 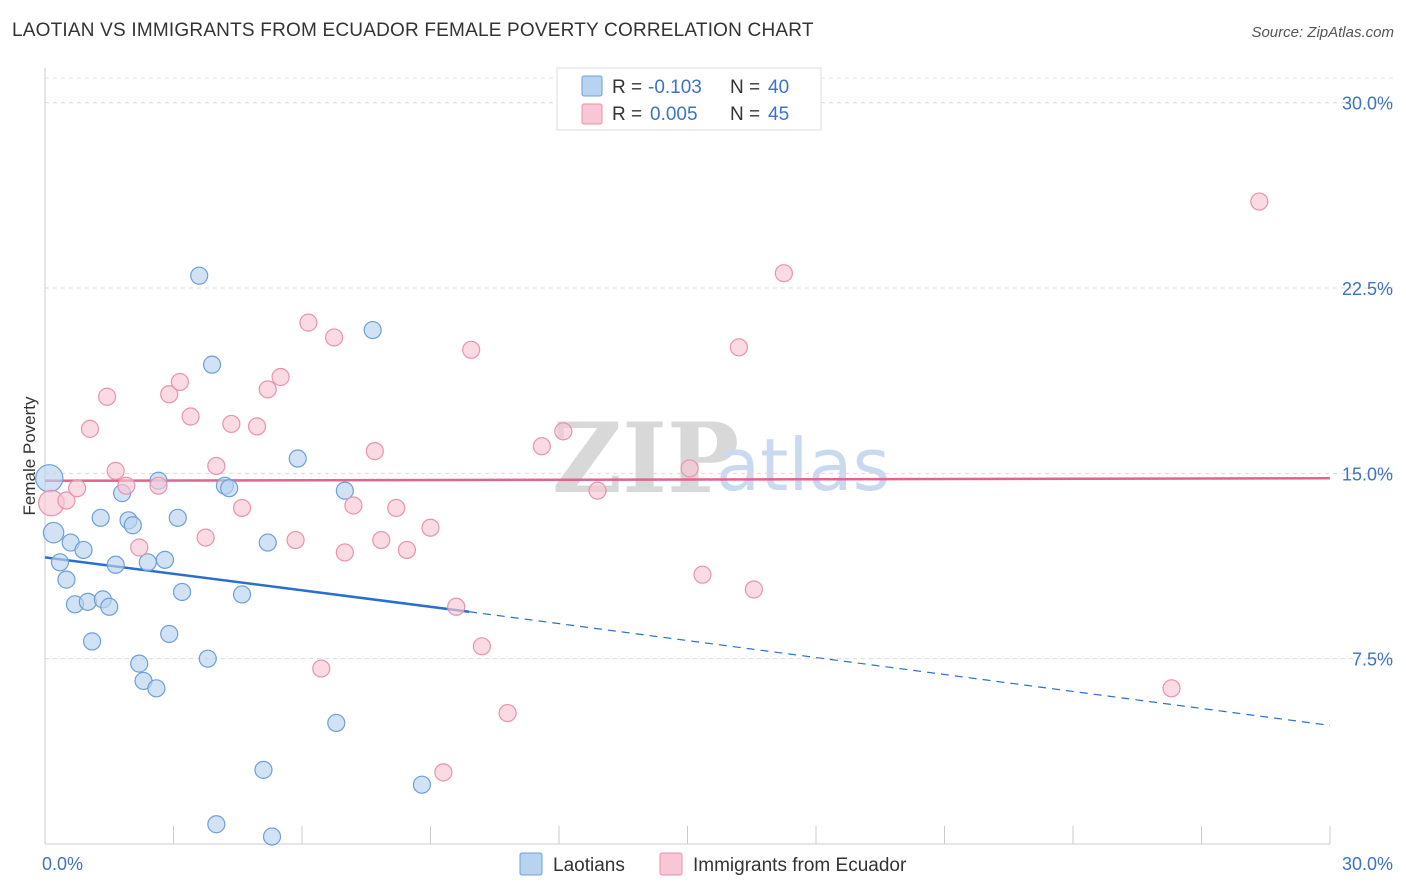 I want to click on legend-swatch-ecuador, so click(x=592, y=114).